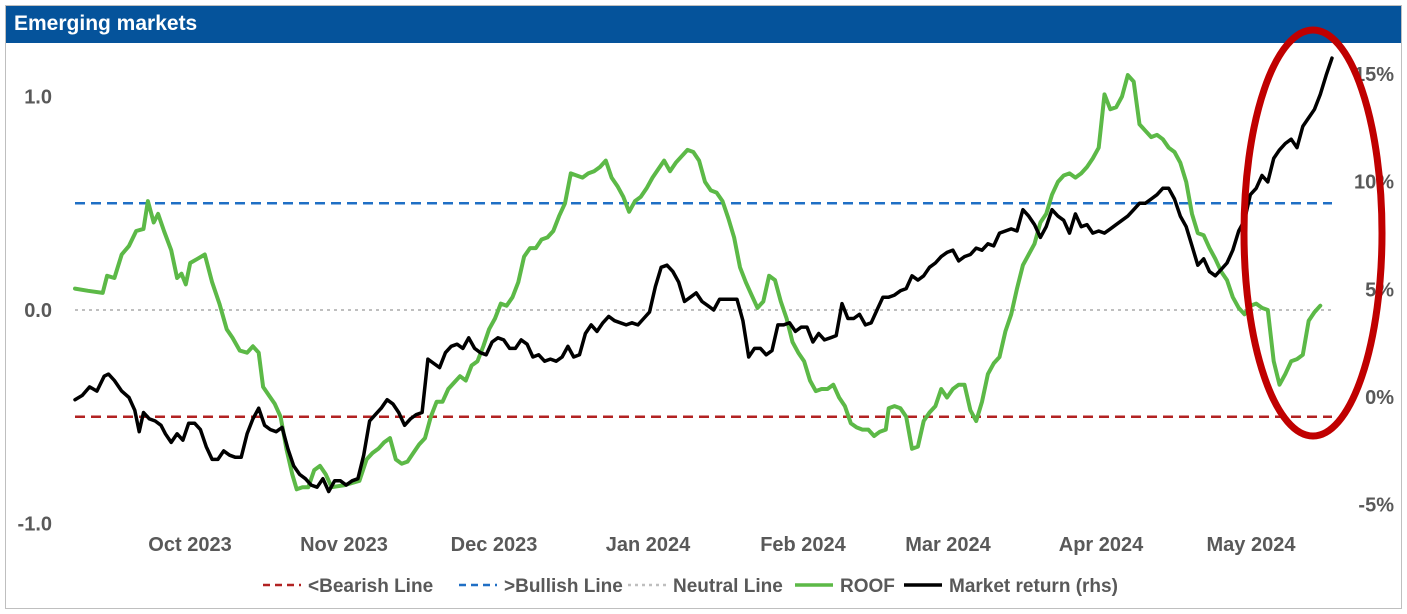  What do you see at coordinates (1374, 183) in the screenshot?
I see `right-tick-label: 10%` at bounding box center [1374, 183].